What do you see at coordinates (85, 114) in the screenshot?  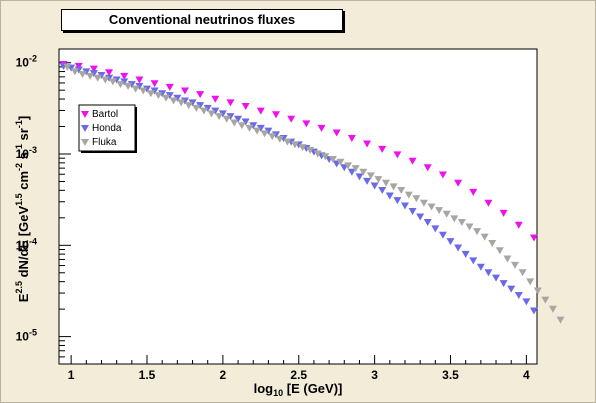 I see `legend-marker-bartol` at bounding box center [85, 114].